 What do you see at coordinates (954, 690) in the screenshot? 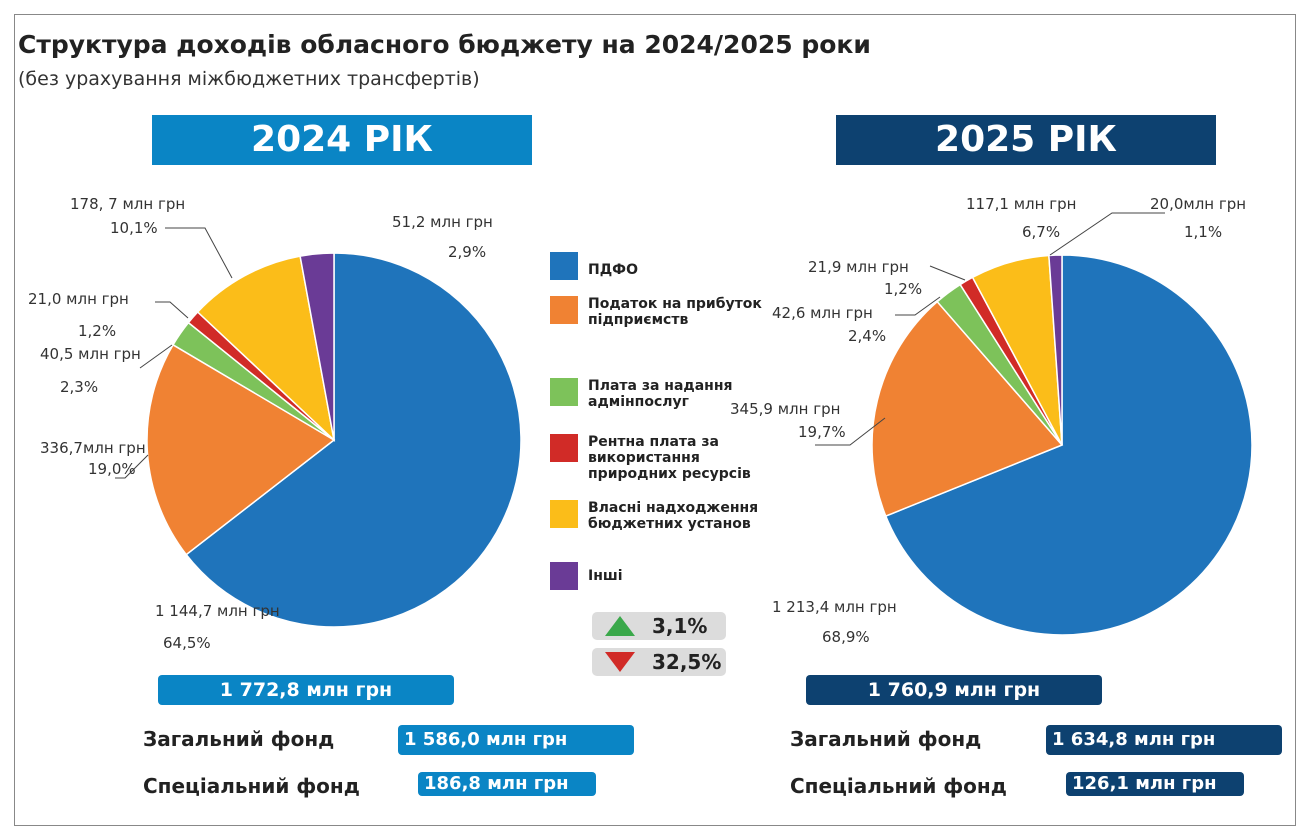
I see `total-pill: 1 760,9 млн грн` at bounding box center [954, 690].